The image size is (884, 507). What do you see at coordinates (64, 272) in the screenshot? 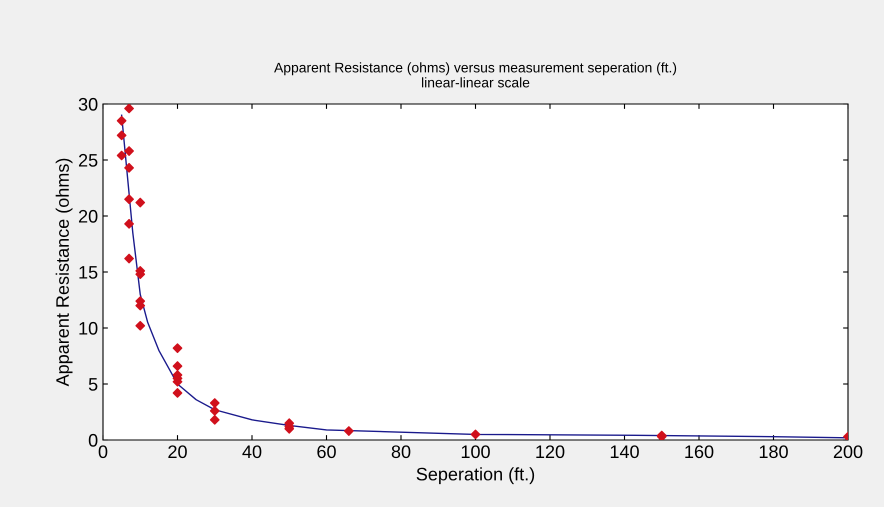
I see `y-axis-title: Apparent Resistance (ohms)` at bounding box center [64, 272].